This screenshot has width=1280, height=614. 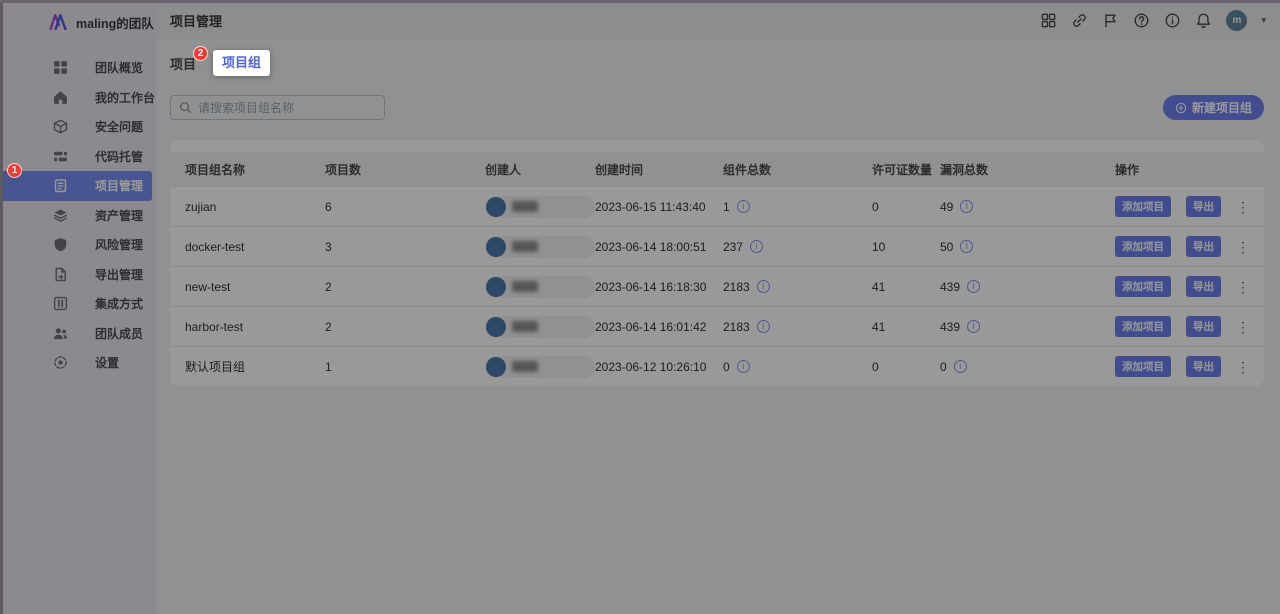 What do you see at coordinates (119, 68) in the screenshot?
I see `sidebar-item-label: 团队概览` at bounding box center [119, 68].